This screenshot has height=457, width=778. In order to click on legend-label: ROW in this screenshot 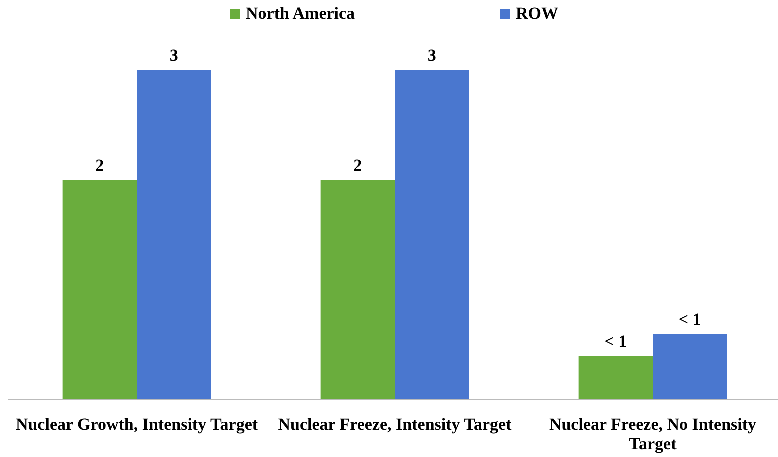, I will do `click(537, 13)`.